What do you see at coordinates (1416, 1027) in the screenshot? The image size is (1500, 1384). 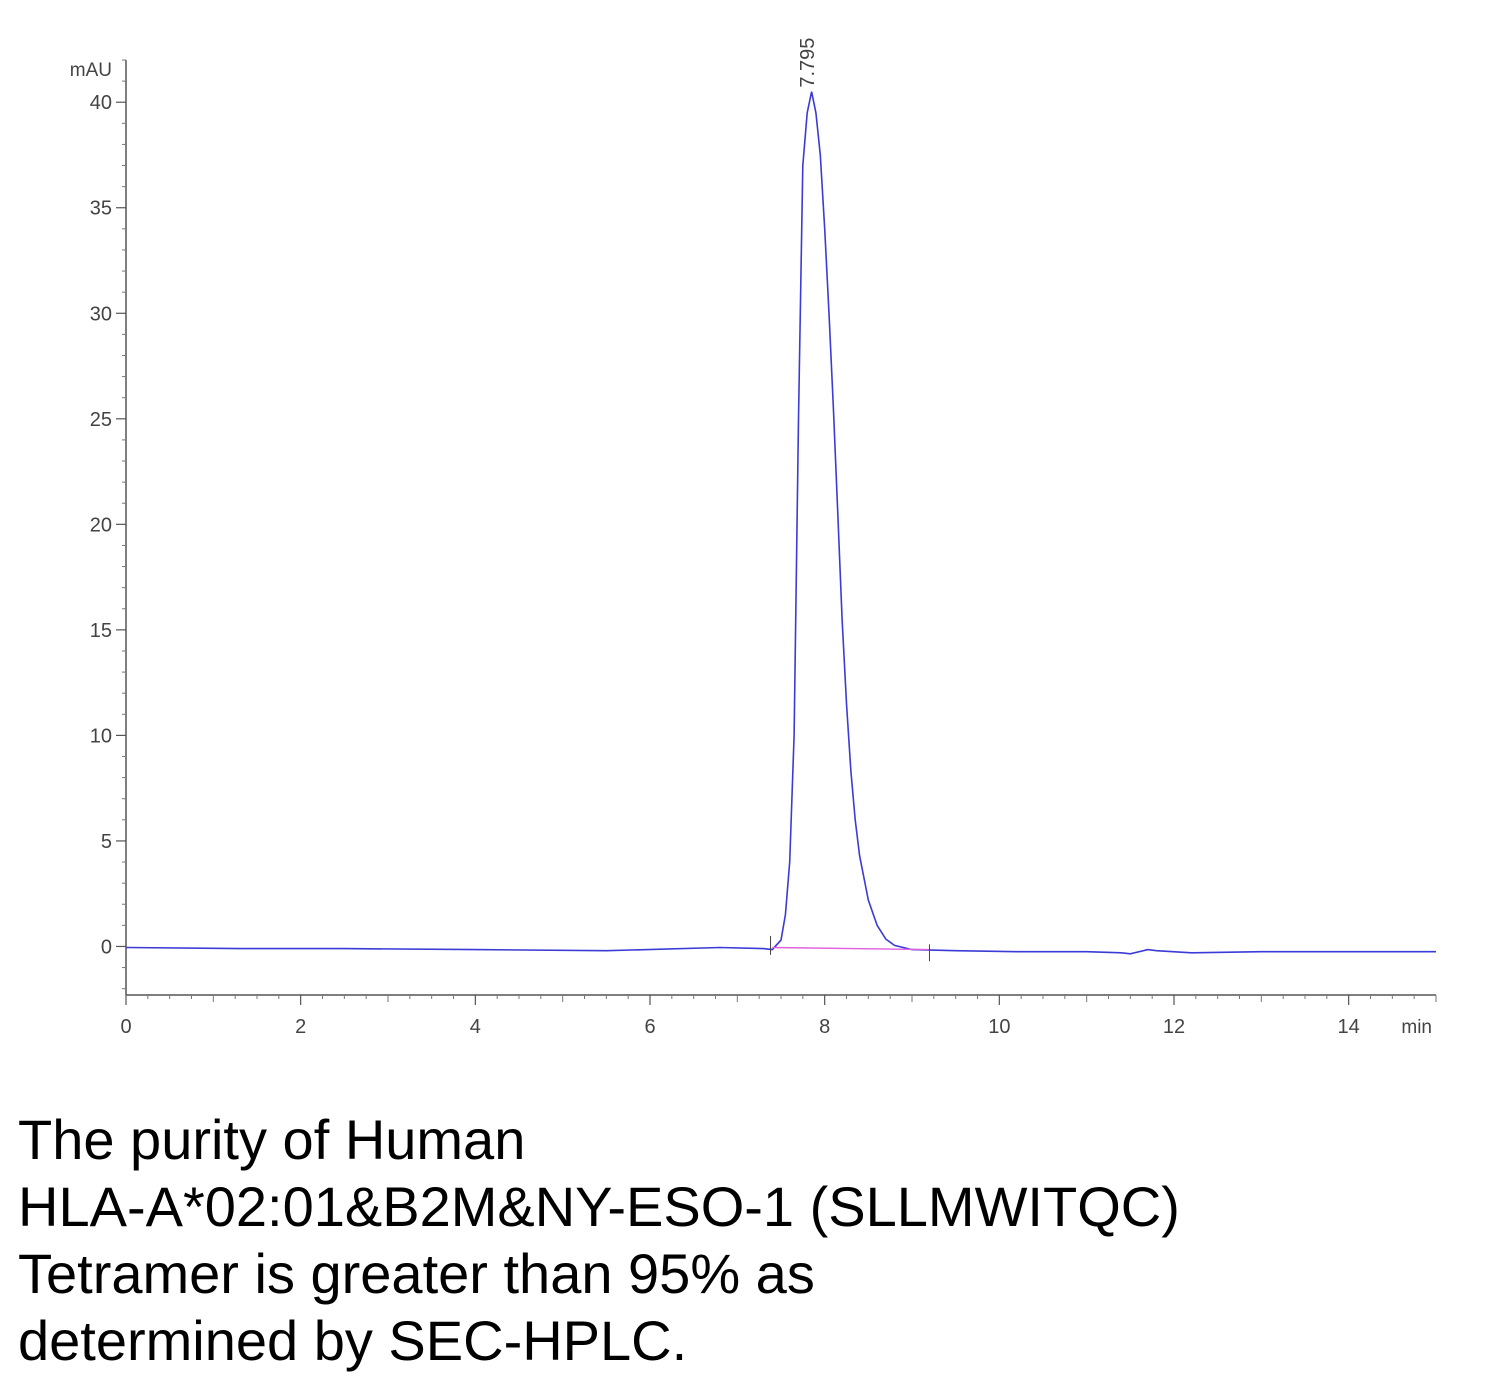 I see `x-axis-label: min` at bounding box center [1416, 1027].